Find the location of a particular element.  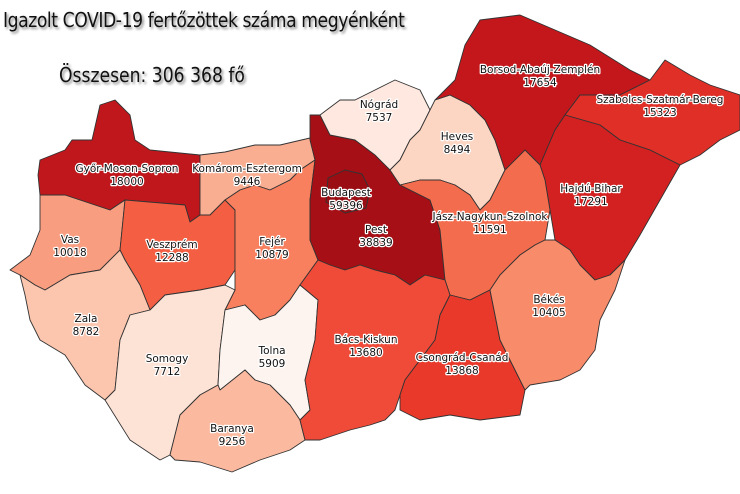

county-name: Bács-Kiskun is located at coordinates (365, 340).